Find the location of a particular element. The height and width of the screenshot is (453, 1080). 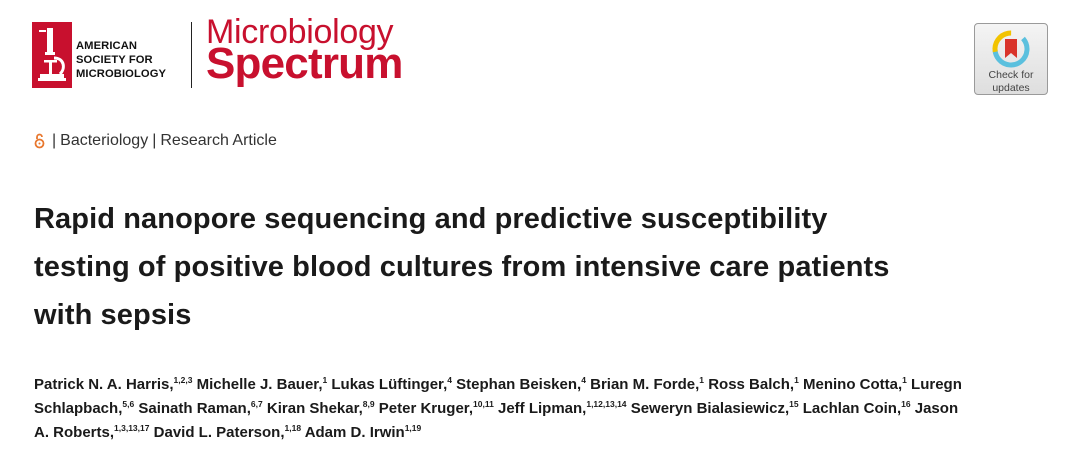

microscope-icon is located at coordinates (52, 55).